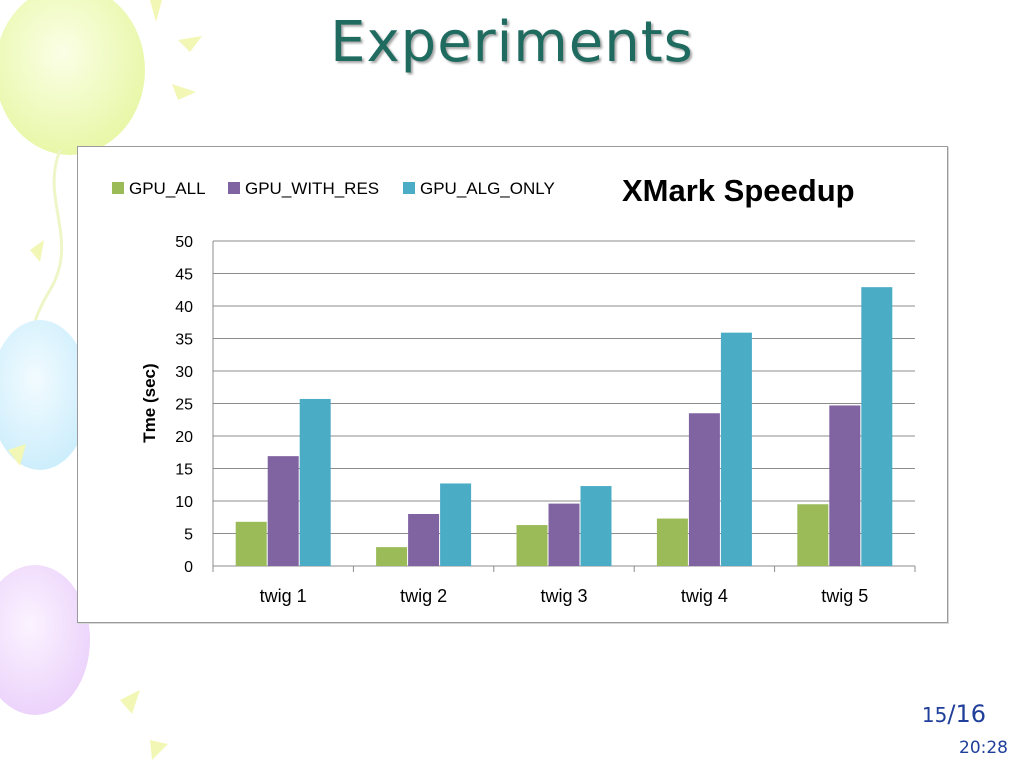  I want to click on page-total: 16, so click(970, 714).